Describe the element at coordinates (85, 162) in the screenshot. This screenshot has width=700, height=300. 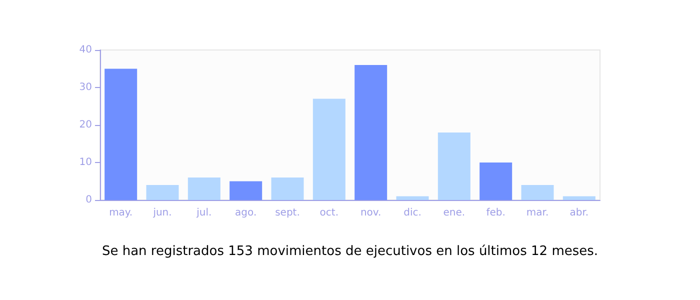
I see `y-tick-label: 10` at that location.